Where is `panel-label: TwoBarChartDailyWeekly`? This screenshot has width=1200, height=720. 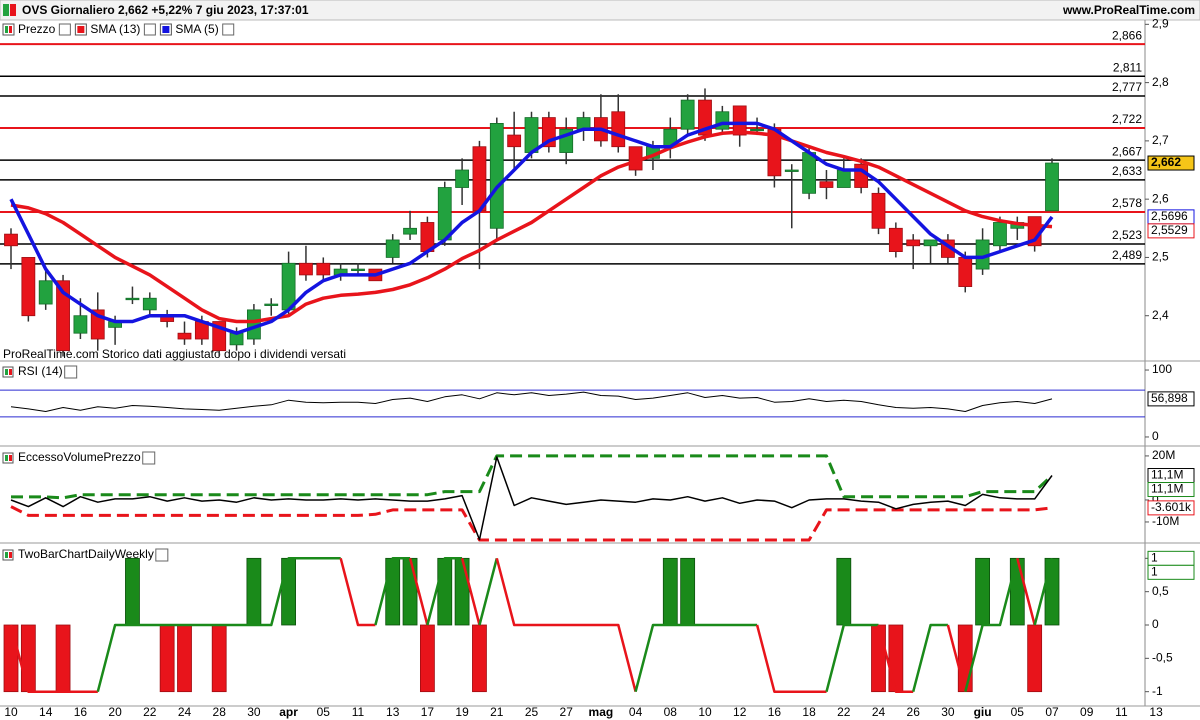 panel-label: TwoBarChartDailyWeekly is located at coordinates (85, 554).